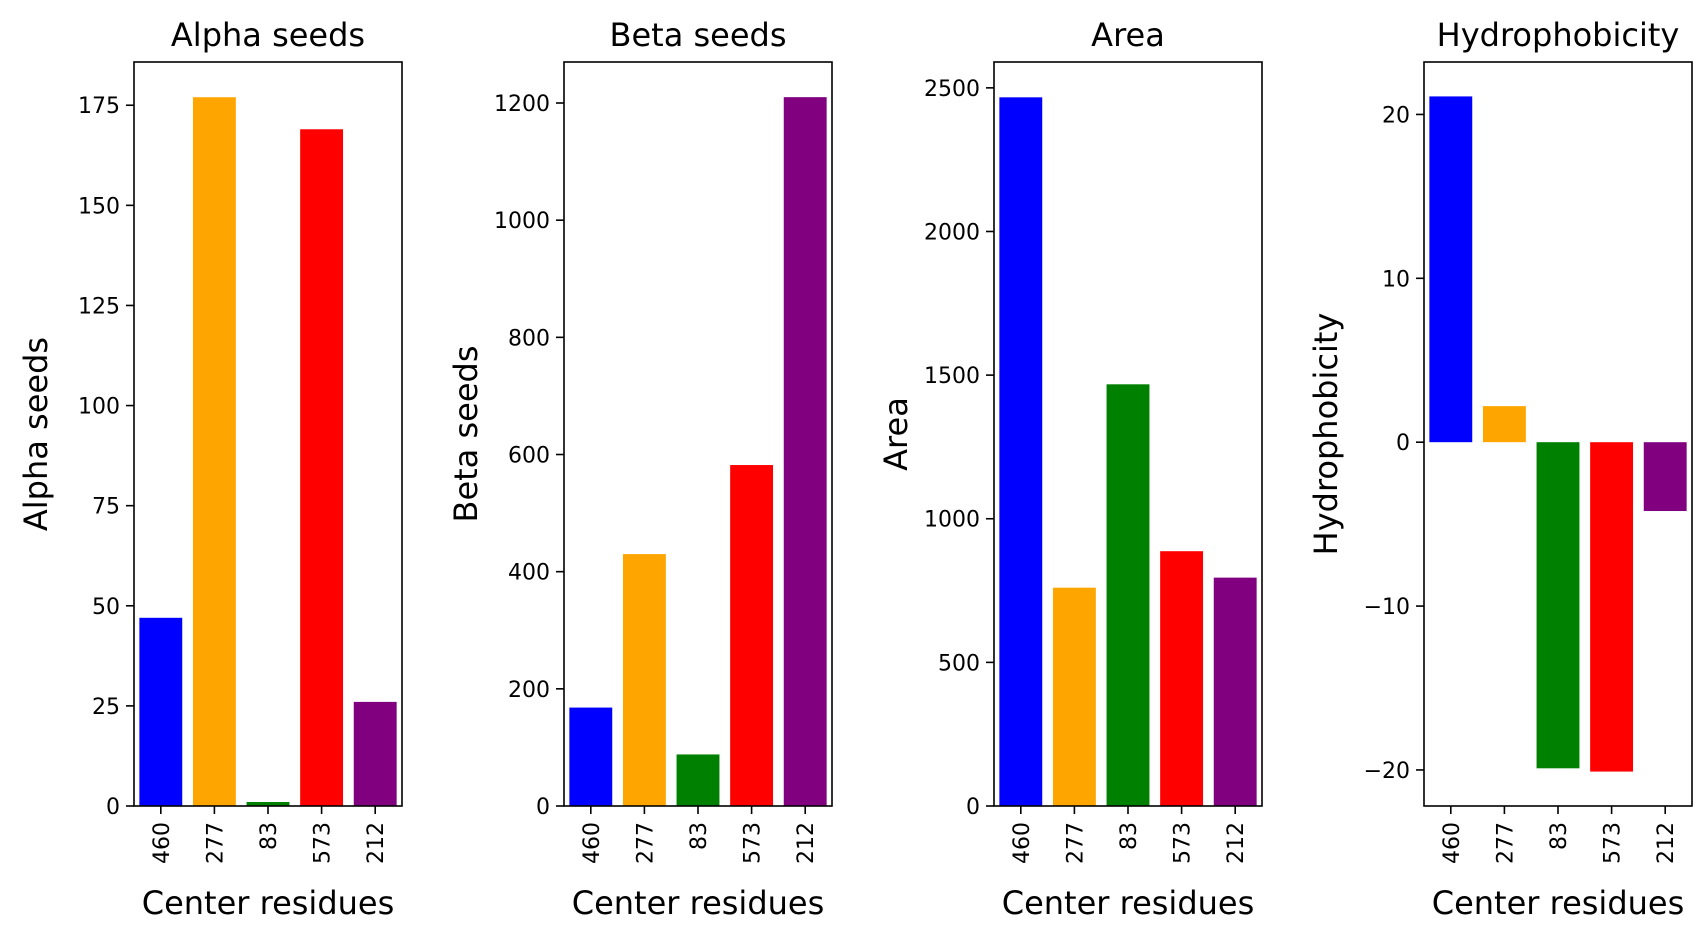 This screenshot has width=1706, height=937. What do you see at coordinates (952, 89) in the screenshot?
I see `y-tick-label: 2500` at bounding box center [952, 89].